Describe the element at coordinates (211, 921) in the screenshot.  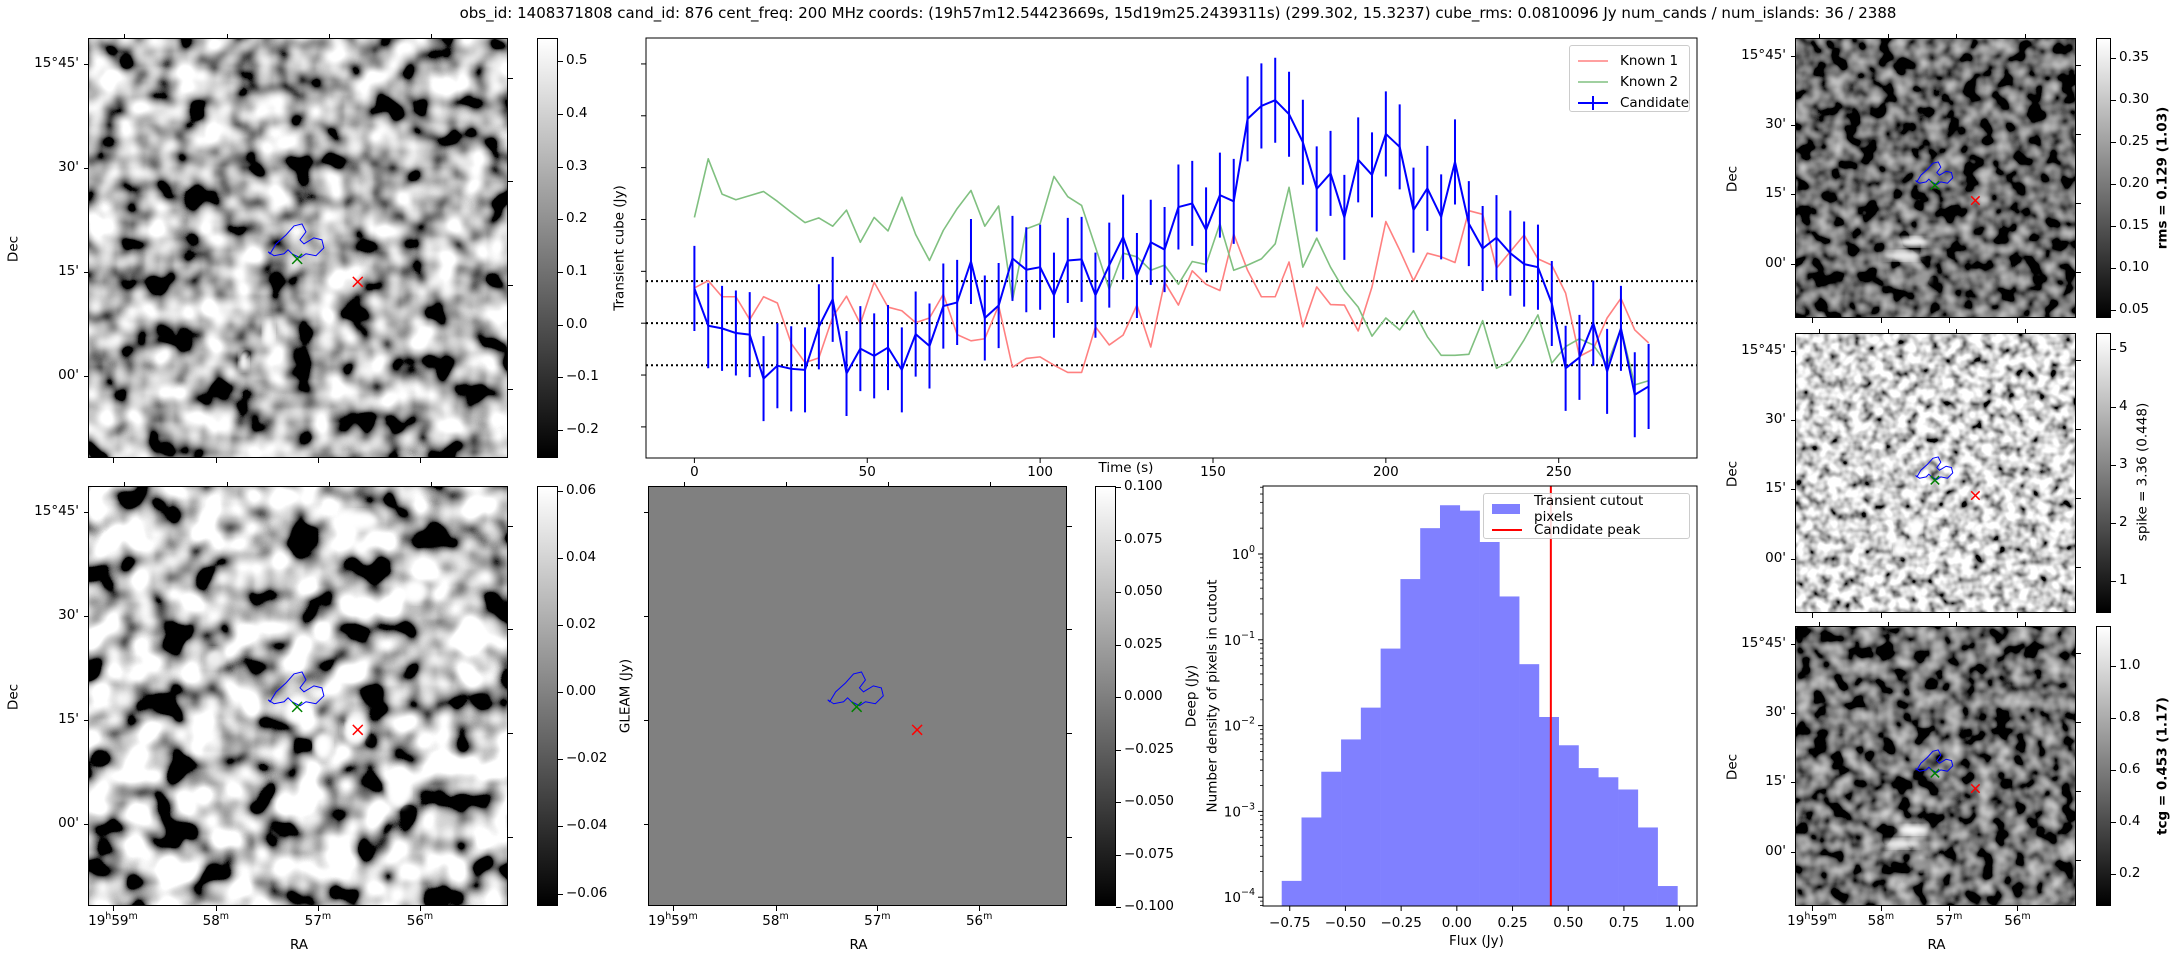
I see `ra-label-part: 58` at that location.